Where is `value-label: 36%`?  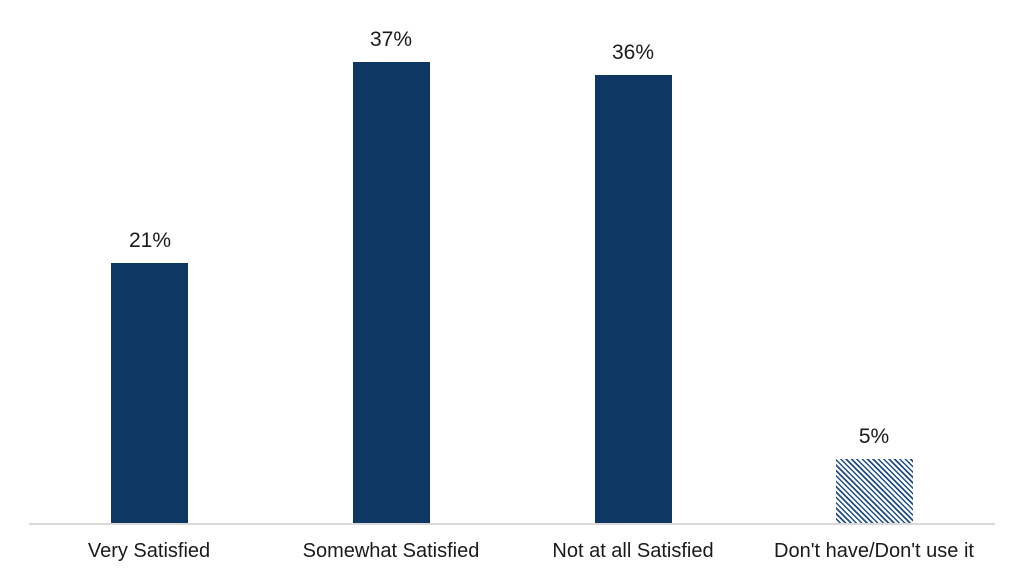
value-label: 36% is located at coordinates (633, 52).